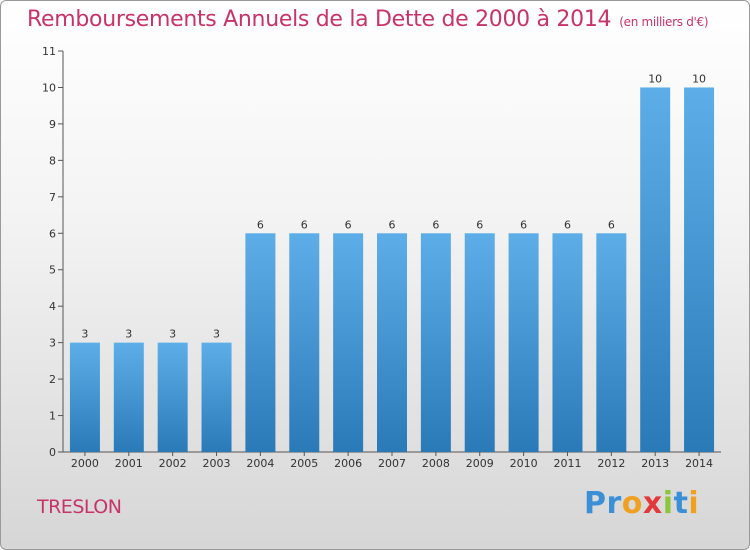  What do you see at coordinates (79, 507) in the screenshot?
I see `commune-name: TRESLON` at bounding box center [79, 507].